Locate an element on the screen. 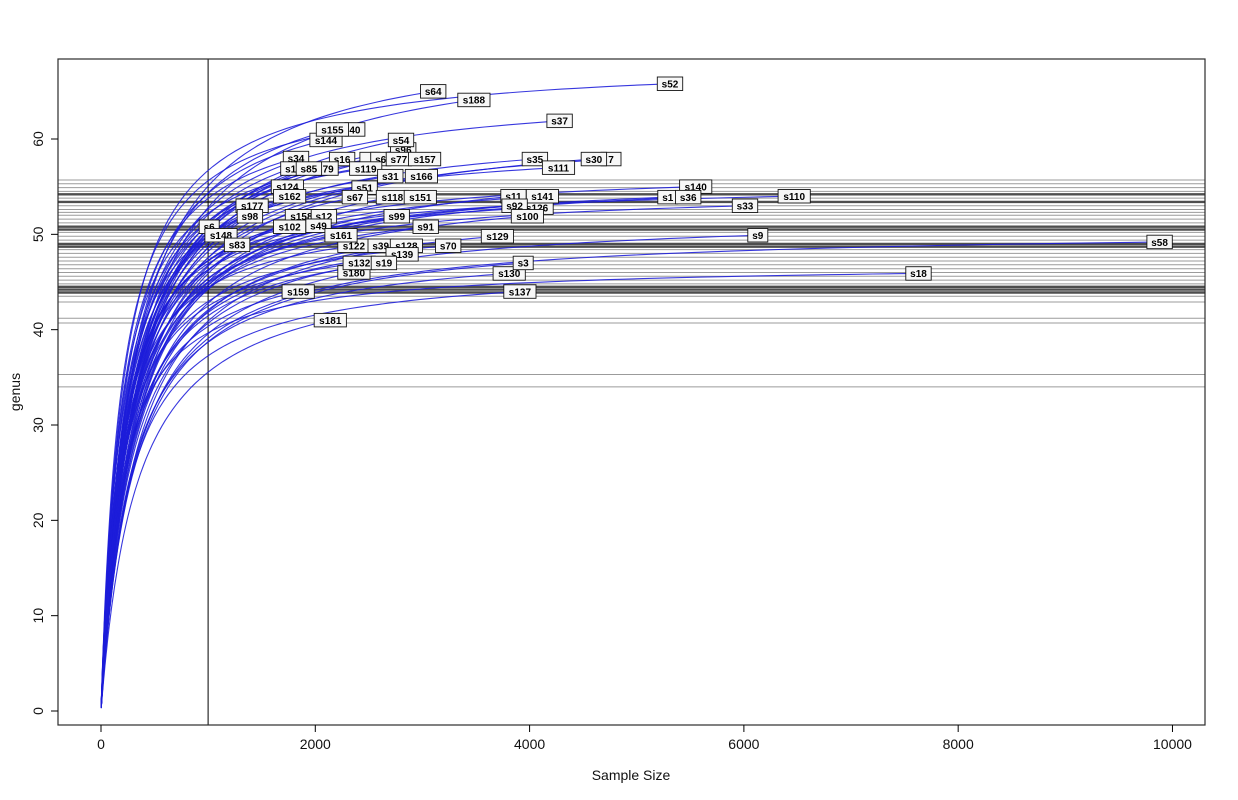 Image resolution: width=1238 pixels, height=800 pixels. sample-label-text: s188 is located at coordinates (474, 101).